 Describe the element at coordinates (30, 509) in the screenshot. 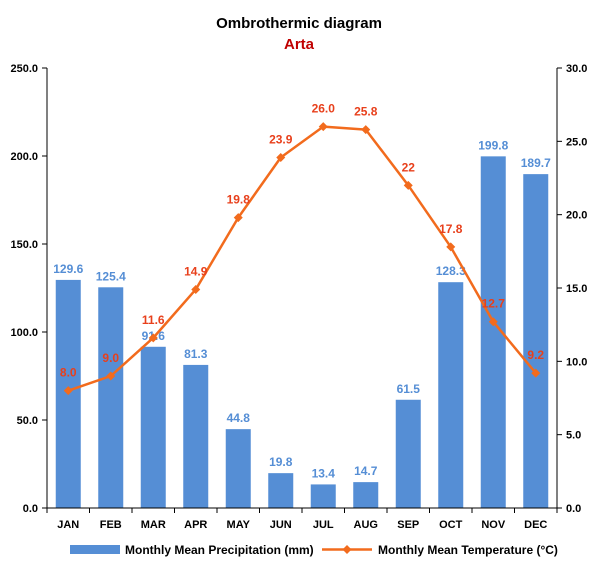

I see `left-tick-label: 0.0` at that location.